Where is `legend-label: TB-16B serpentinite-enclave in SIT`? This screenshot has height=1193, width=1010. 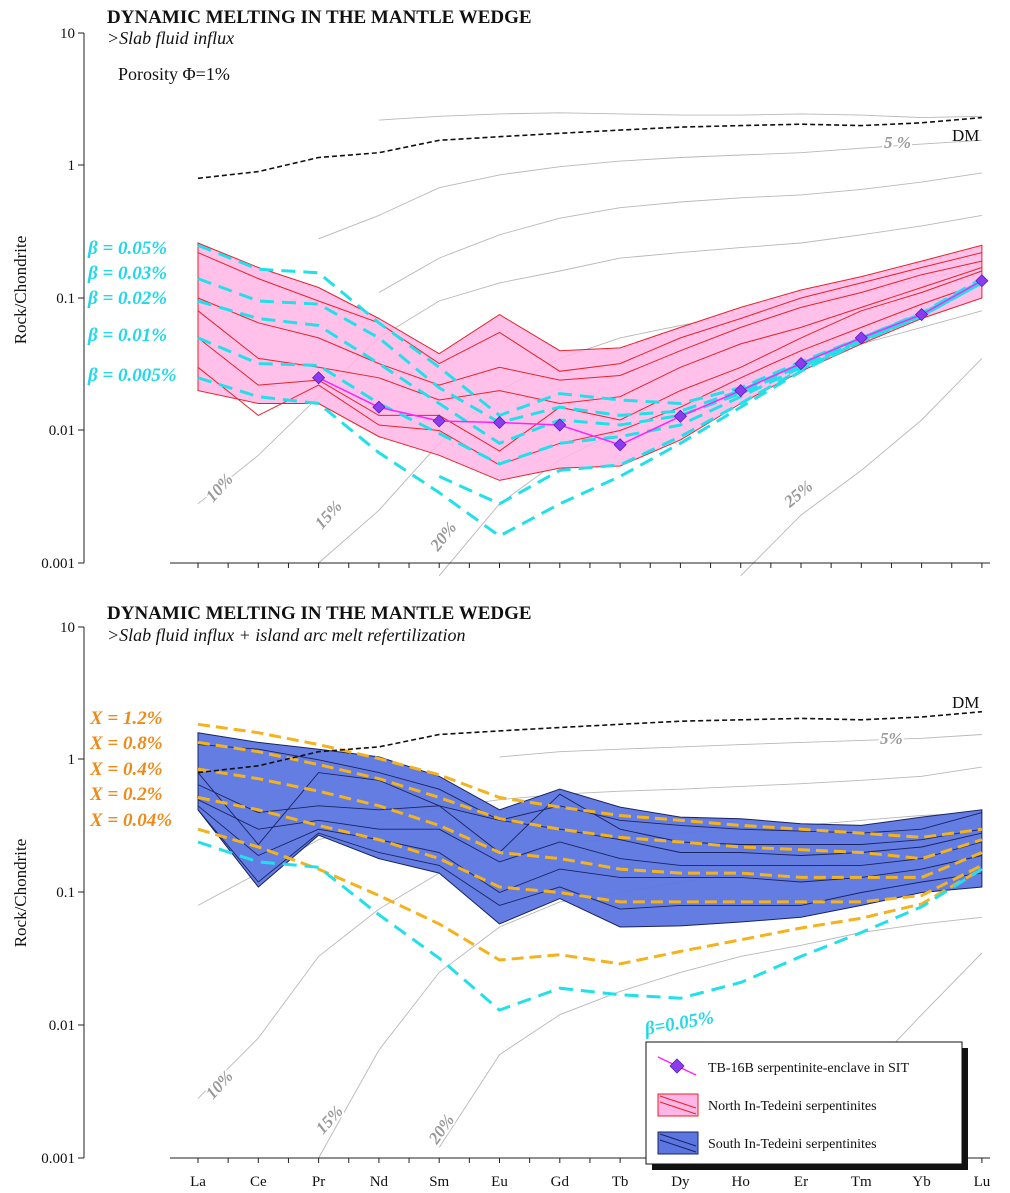 legend-label: TB-16B serpentinite-enclave in SIT is located at coordinates (808, 1068).